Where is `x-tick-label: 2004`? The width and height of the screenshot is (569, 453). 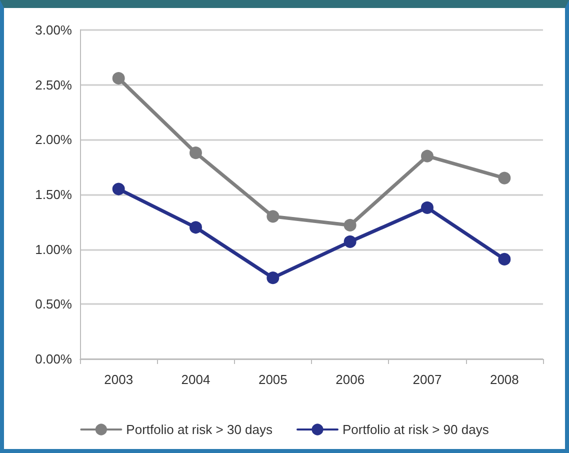
x-tick-label: 2004 is located at coordinates (195, 379).